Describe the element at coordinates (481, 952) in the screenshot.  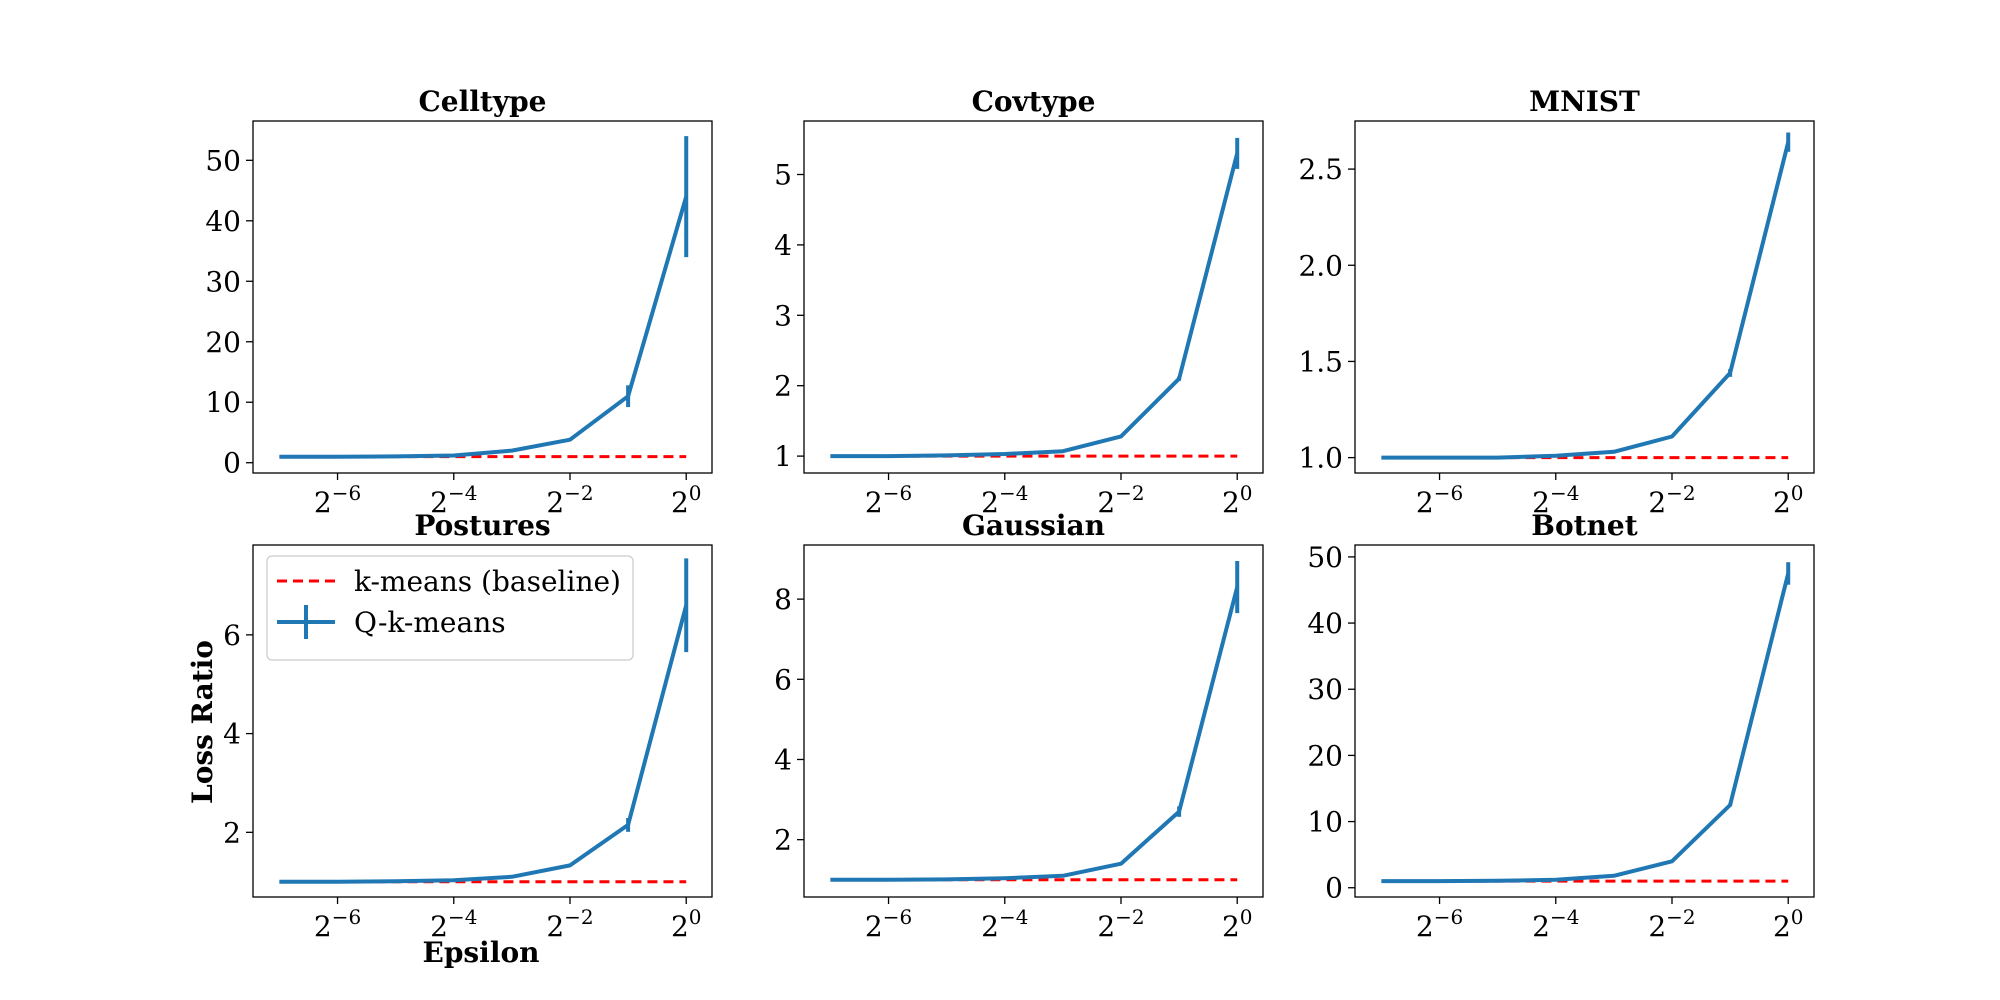
I see `x-axis-label: Epsilon` at that location.